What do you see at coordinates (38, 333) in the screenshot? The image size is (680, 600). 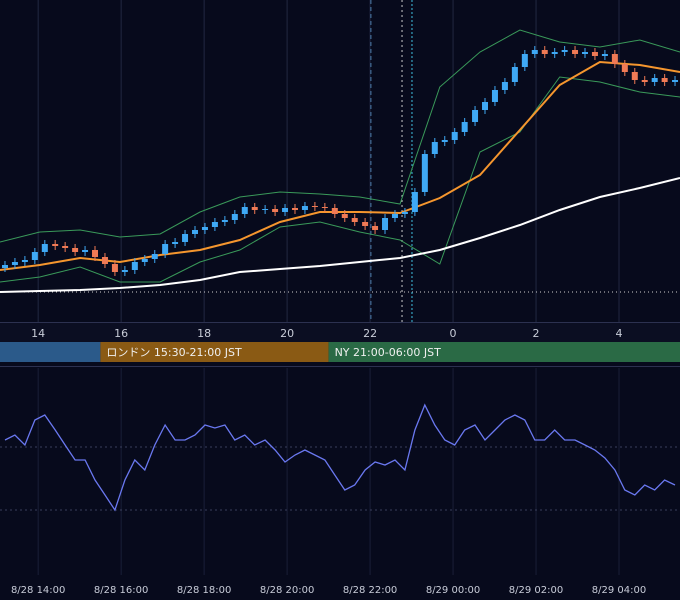 I see `x-tick-label: 14` at bounding box center [38, 333].